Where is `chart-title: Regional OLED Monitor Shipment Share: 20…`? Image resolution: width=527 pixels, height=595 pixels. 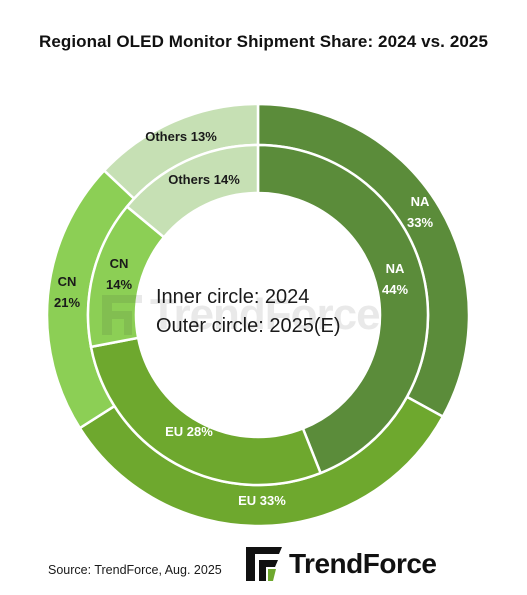
chart-title: Regional OLED Monitor Shipment Share: 20… is located at coordinates (263, 41).